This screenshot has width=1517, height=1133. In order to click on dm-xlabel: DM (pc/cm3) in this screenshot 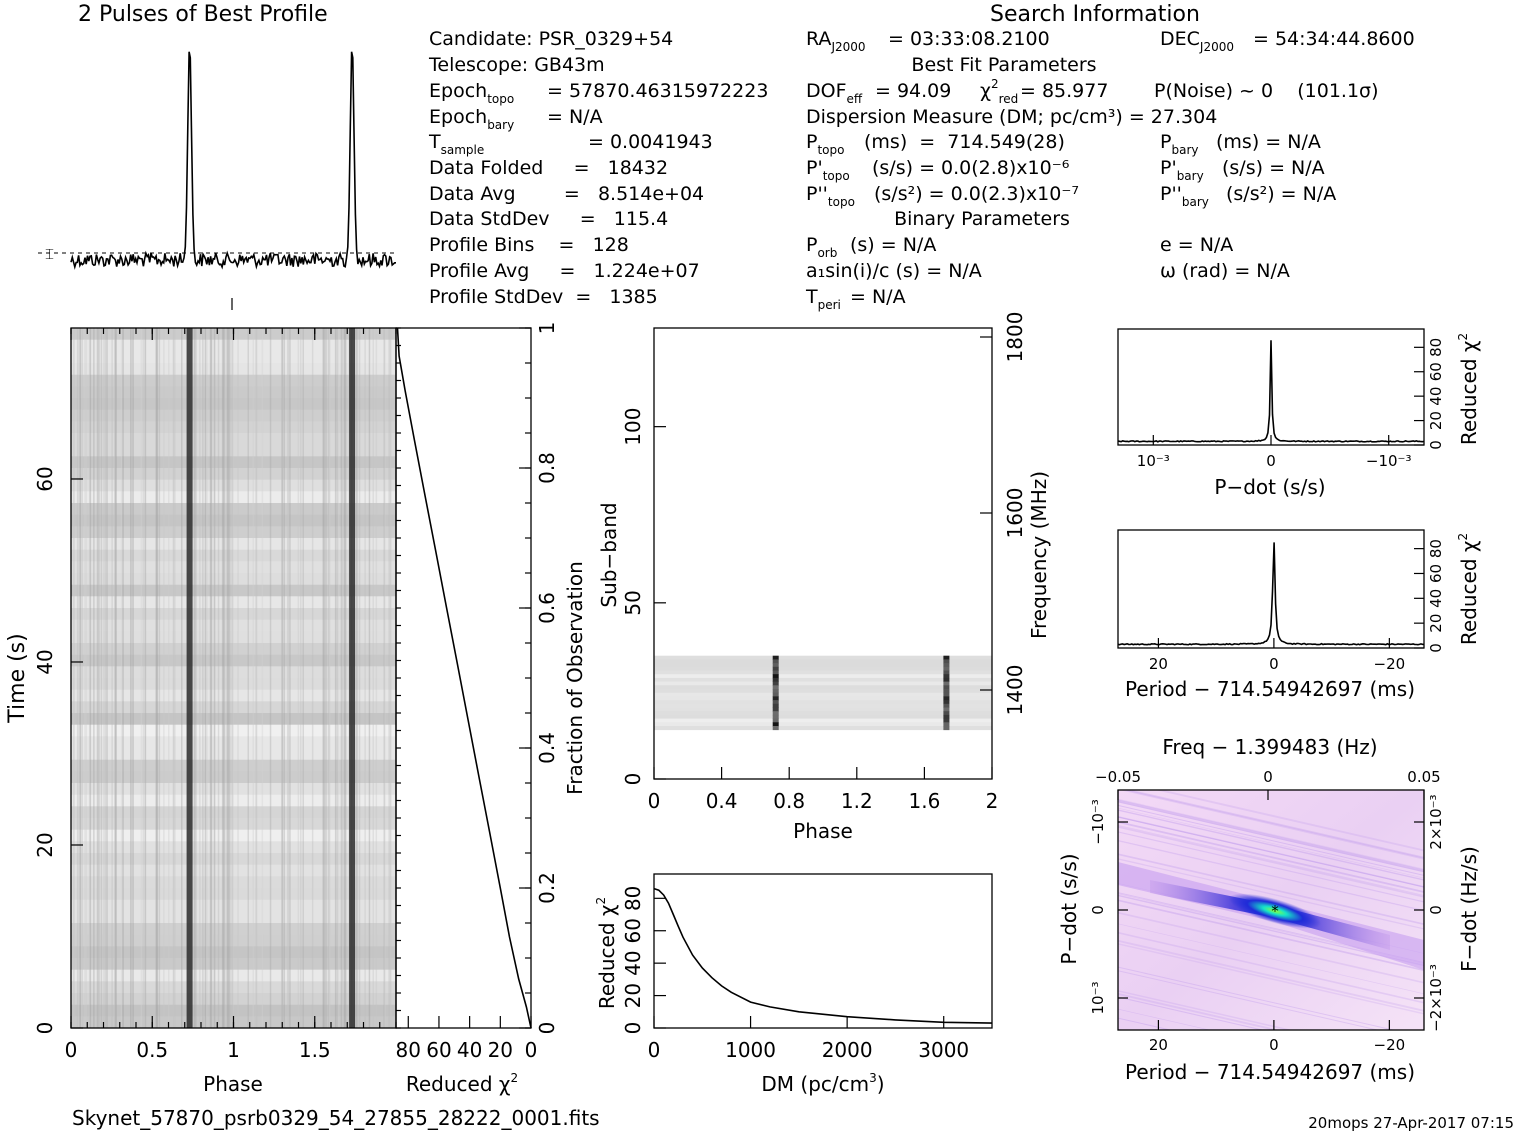, I will do `click(822, 1083)`.